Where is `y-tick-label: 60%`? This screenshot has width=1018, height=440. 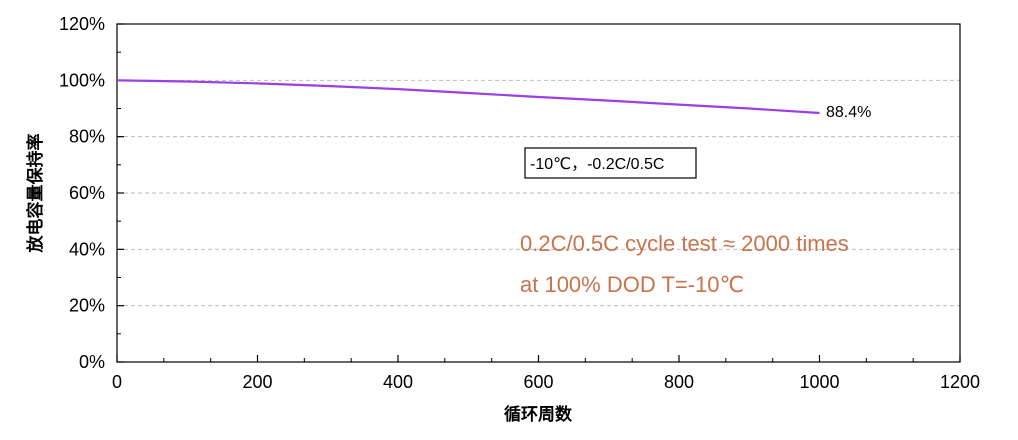
y-tick-label: 60% is located at coordinates (87, 193).